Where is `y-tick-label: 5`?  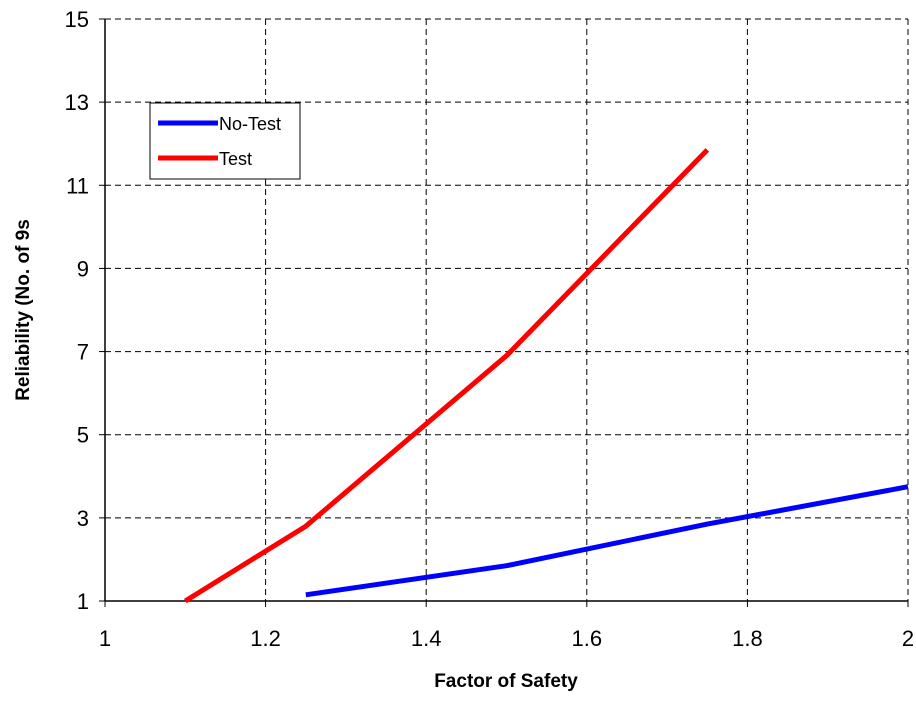 y-tick-label: 5 is located at coordinates (83, 435).